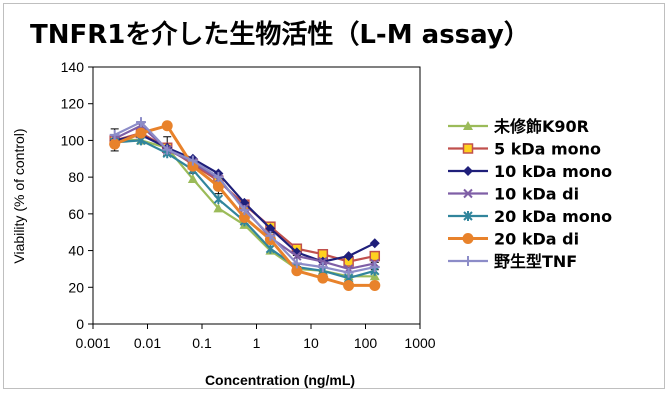 Image resolution: width=670 pixels, height=394 pixels. I want to click on legend-item: 5 kDa mono, so click(524, 149).